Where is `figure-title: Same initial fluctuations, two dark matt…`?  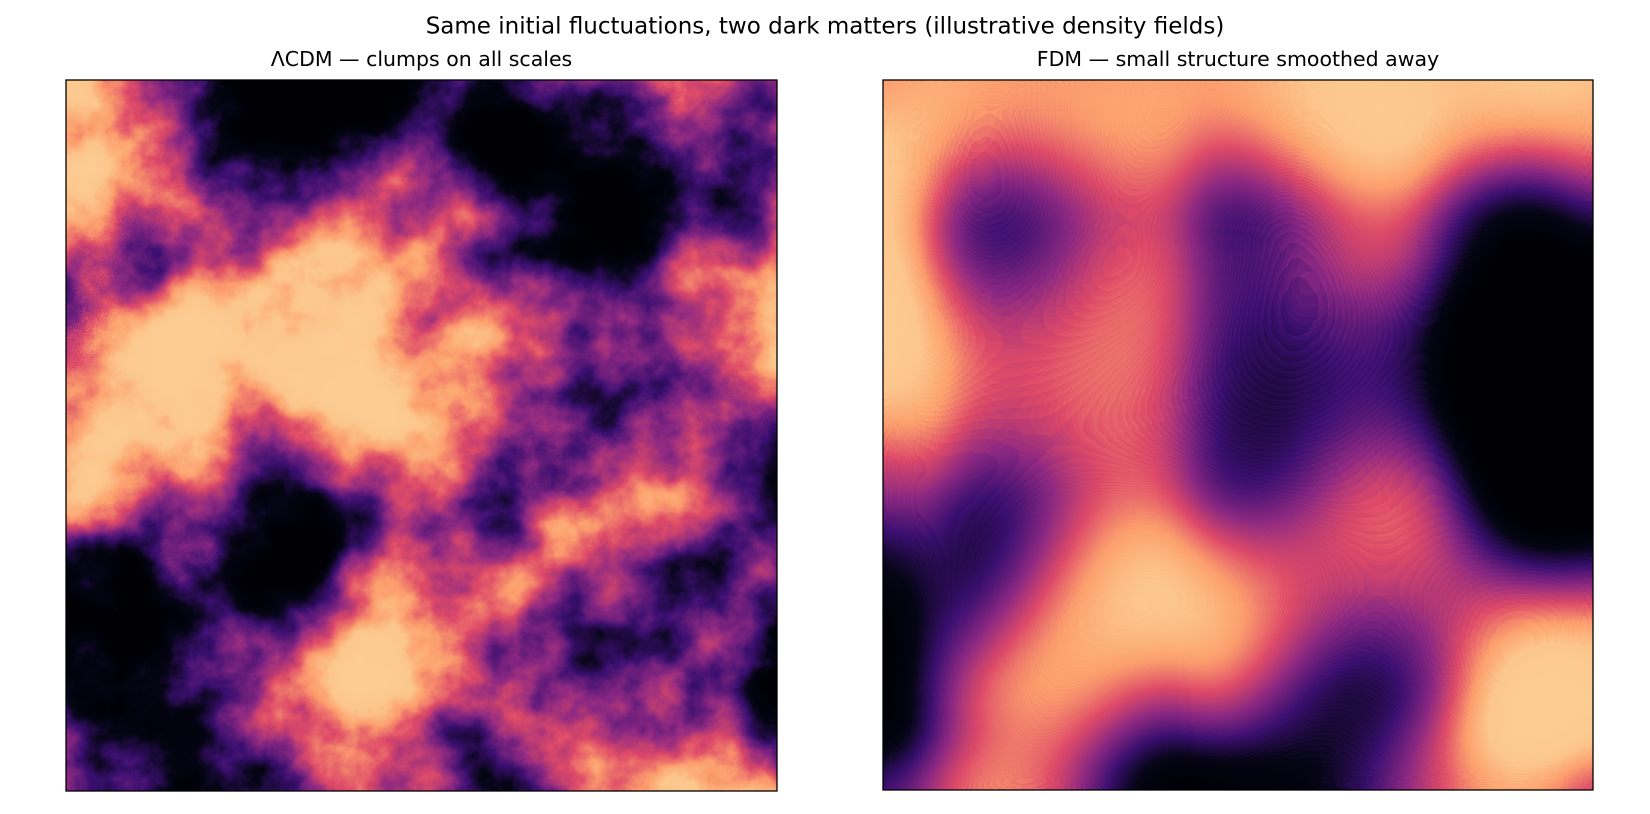
figure-title: Same initial fluctuations, two dark matt… is located at coordinates (825, 27).